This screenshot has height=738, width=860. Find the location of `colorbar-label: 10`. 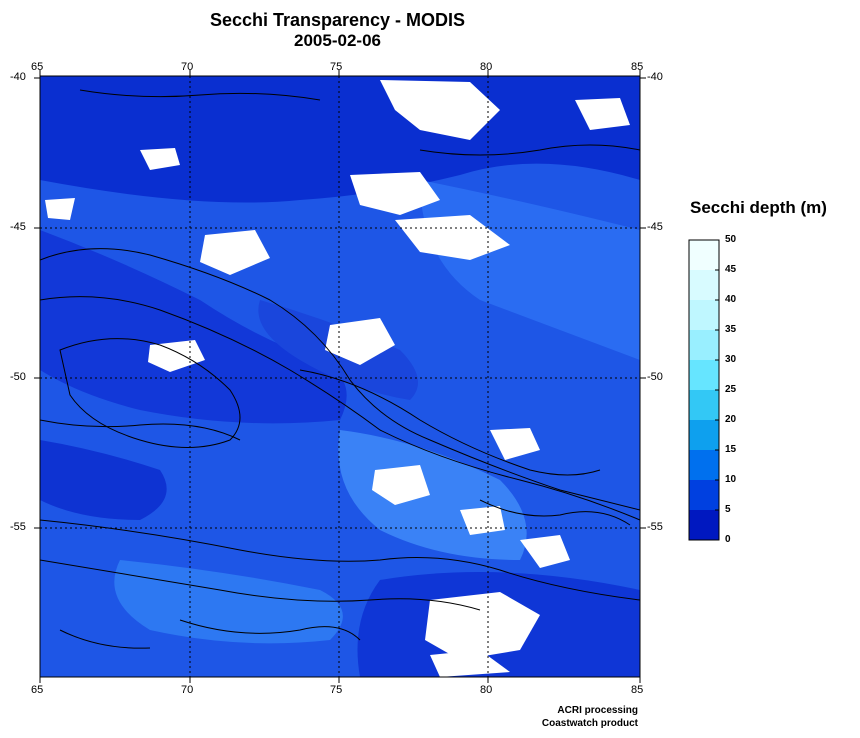

colorbar-label: 10 is located at coordinates (731, 479).